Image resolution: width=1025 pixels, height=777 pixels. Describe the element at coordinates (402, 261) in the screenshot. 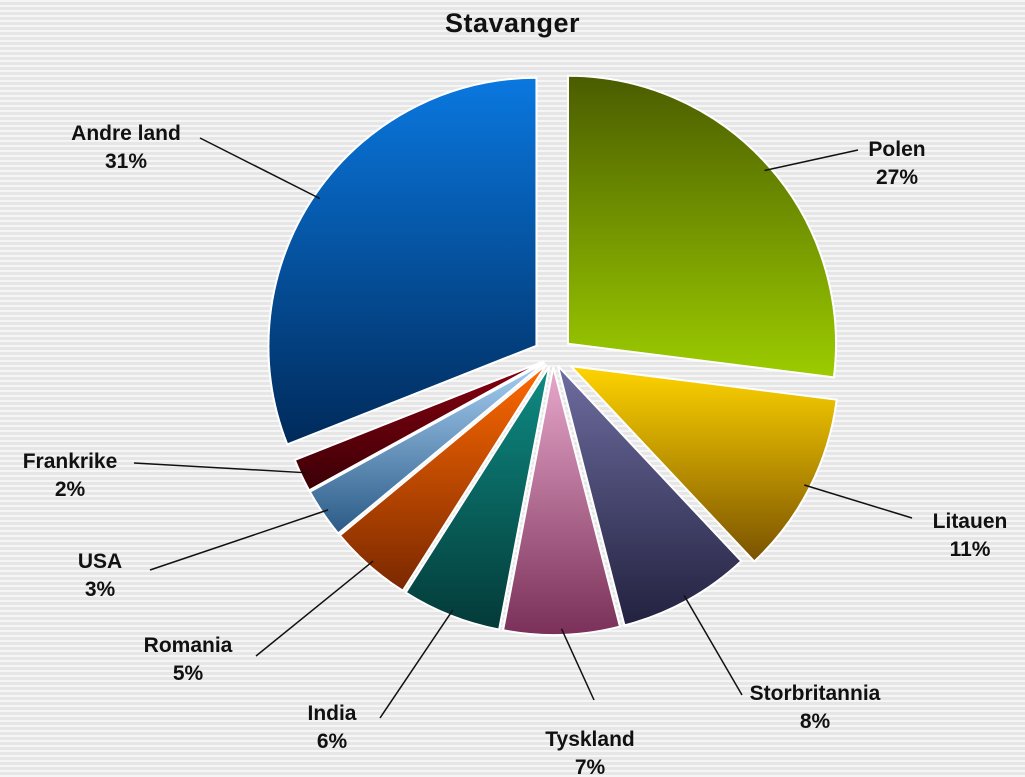

I see `pie-slice-andre-land` at that location.